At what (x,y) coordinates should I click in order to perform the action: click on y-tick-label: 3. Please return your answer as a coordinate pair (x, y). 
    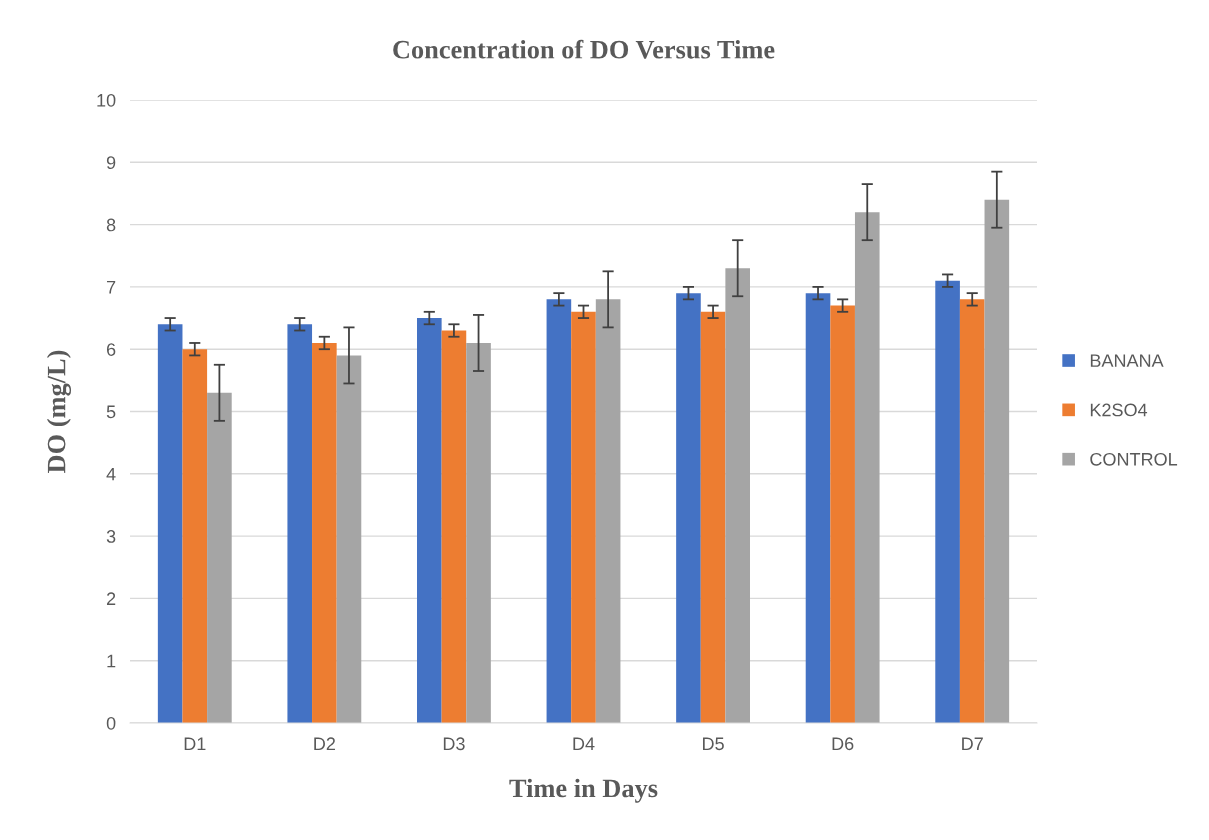
    Looking at the image, I should click on (111, 536).